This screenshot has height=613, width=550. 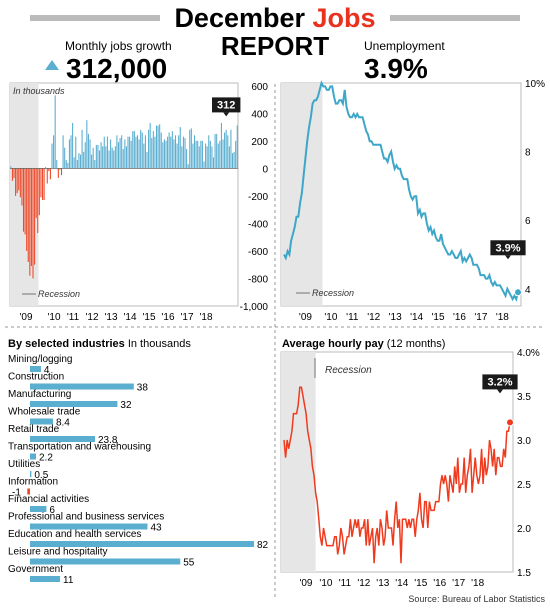 I want to click on wages-callout-box, so click(x=500, y=382).